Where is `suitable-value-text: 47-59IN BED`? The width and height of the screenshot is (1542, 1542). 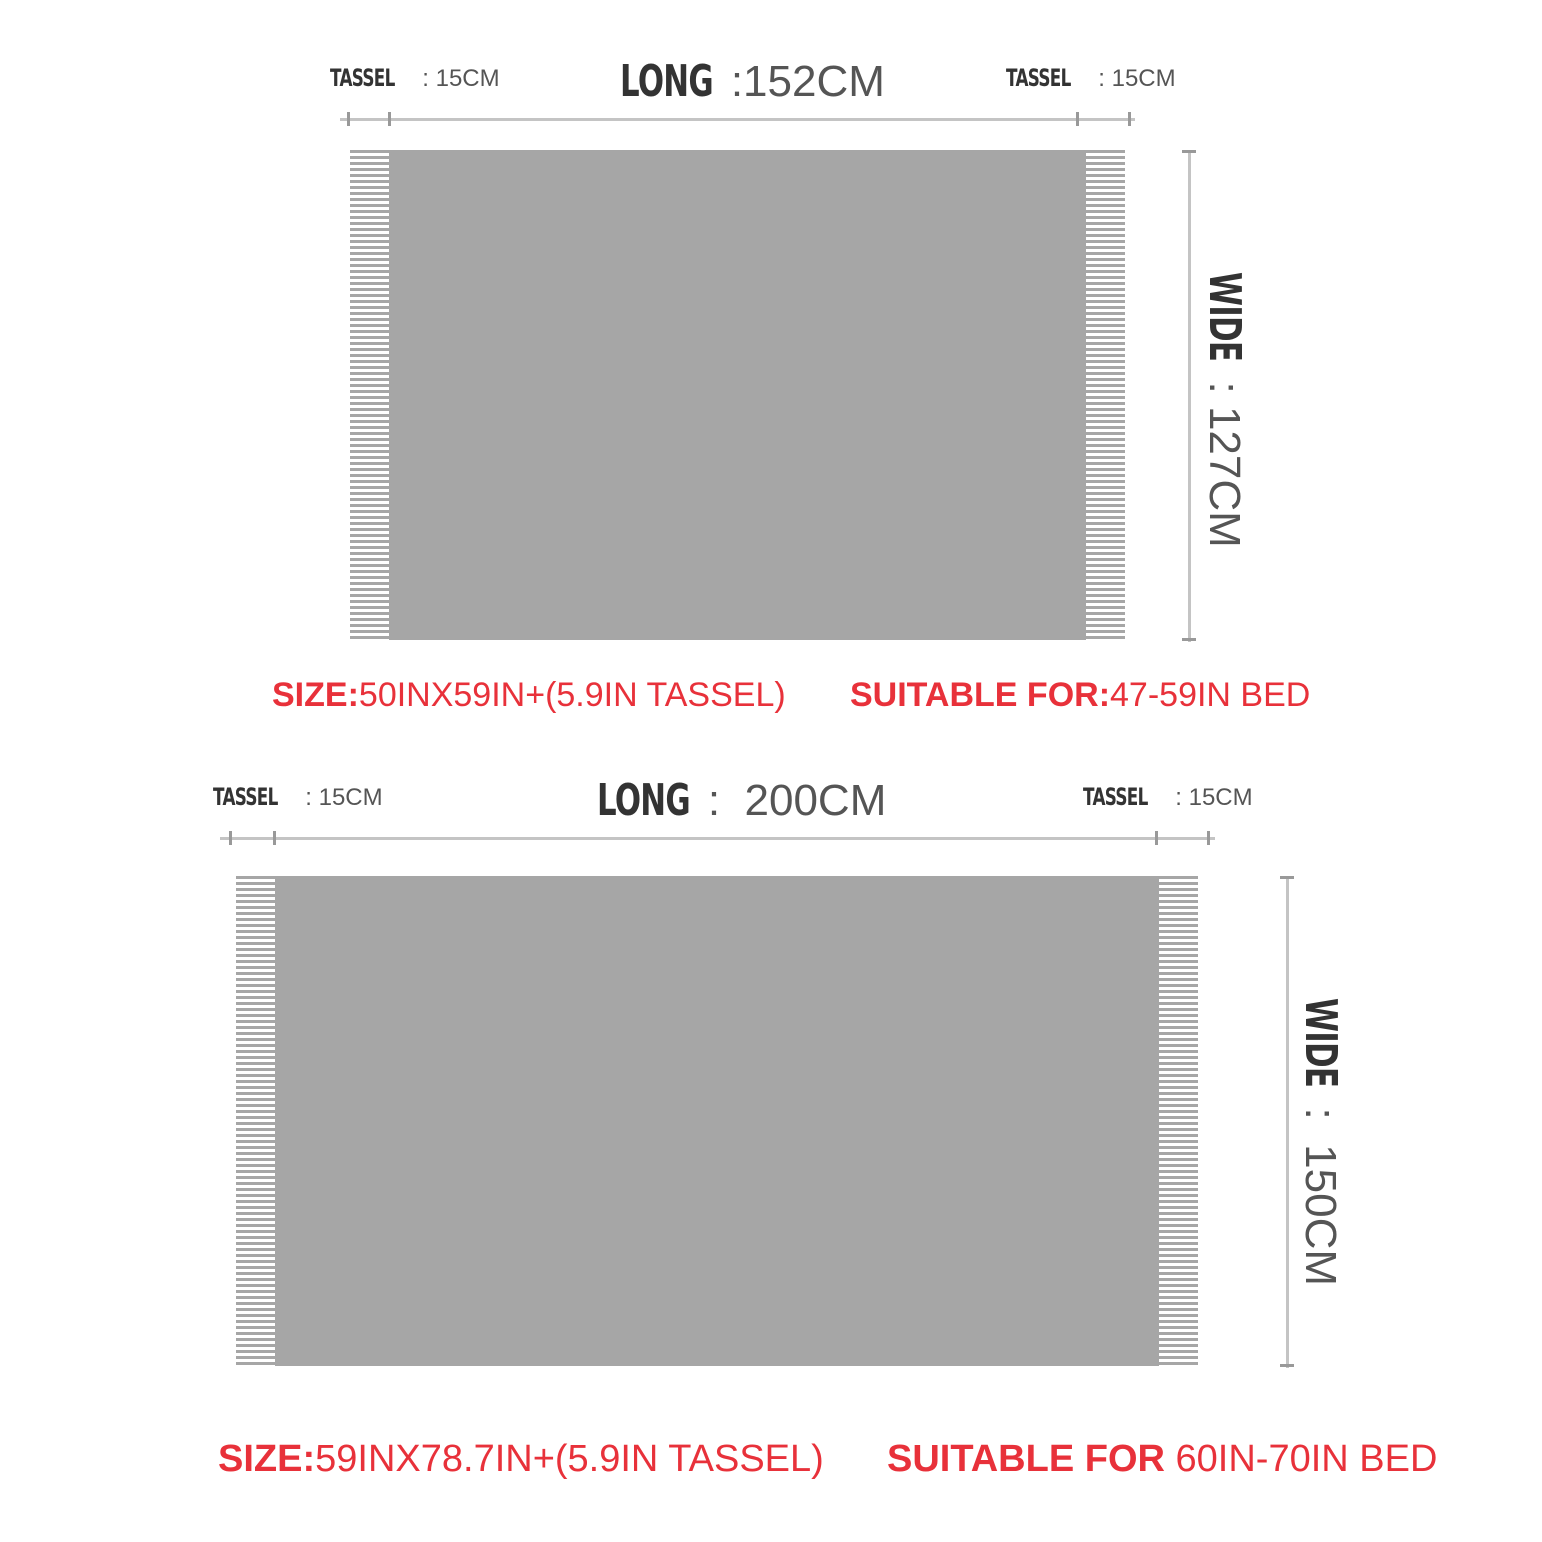
suitable-value-text: 47-59IN BED is located at coordinates (1210, 695).